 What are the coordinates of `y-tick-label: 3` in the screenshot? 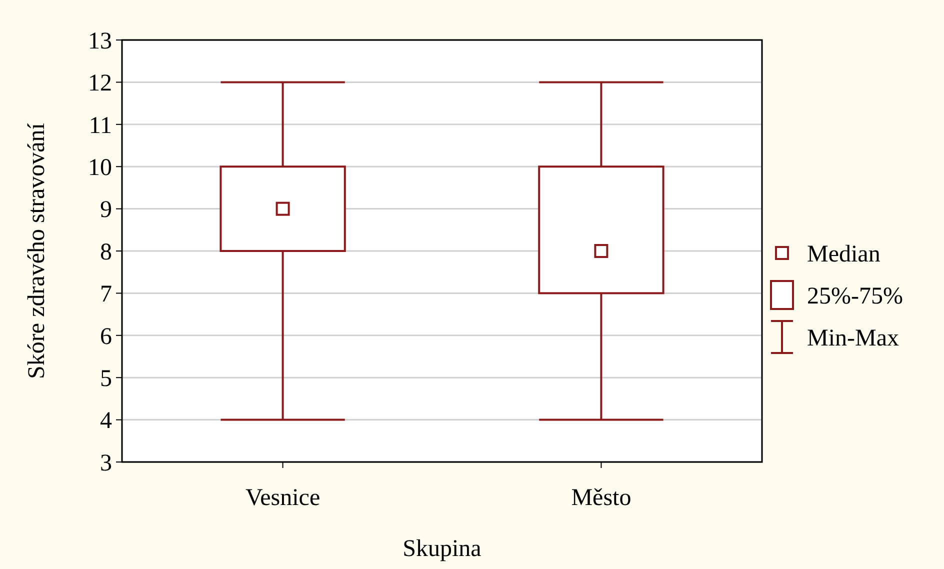 It's located at (106, 463).